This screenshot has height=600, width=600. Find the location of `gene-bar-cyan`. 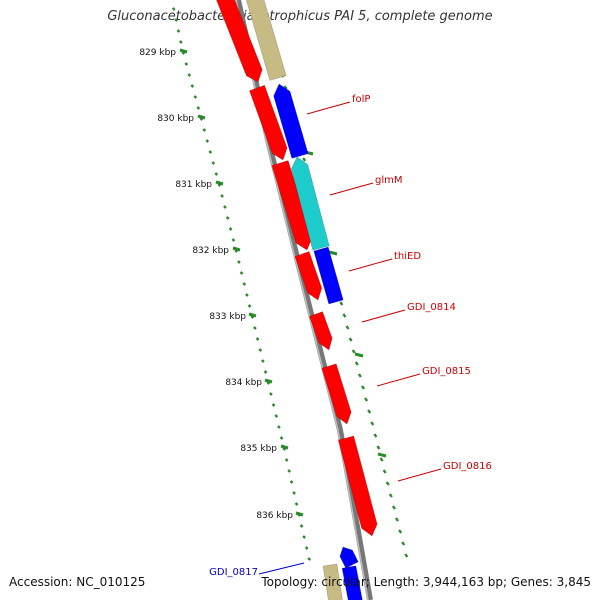

gene-bar-cyan is located at coordinates (310, 203).